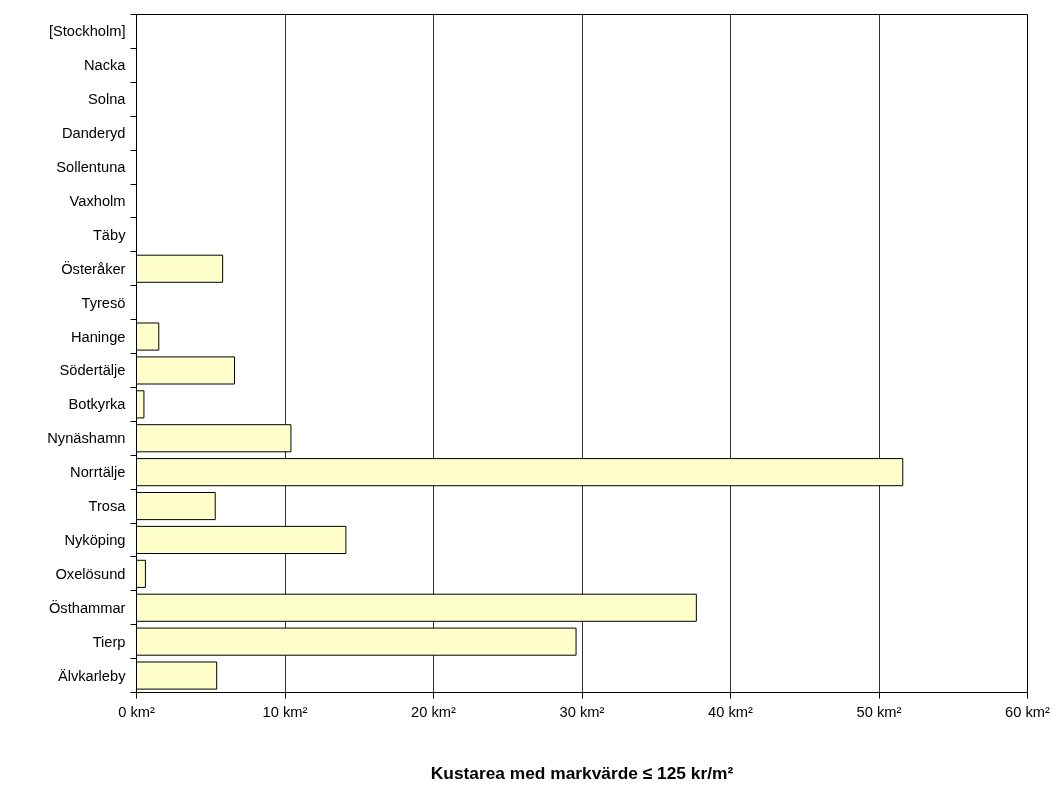  What do you see at coordinates (98, 336) in the screenshot?
I see `y-tick-label: Haninge` at bounding box center [98, 336].